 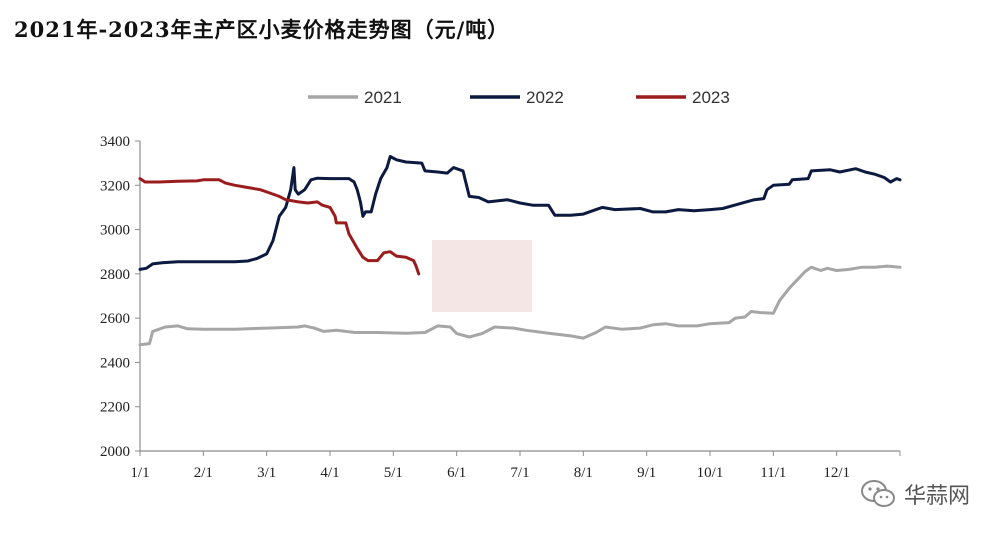 What do you see at coordinates (115, 275) in the screenshot?
I see `y-tick-label: 2800` at bounding box center [115, 275].